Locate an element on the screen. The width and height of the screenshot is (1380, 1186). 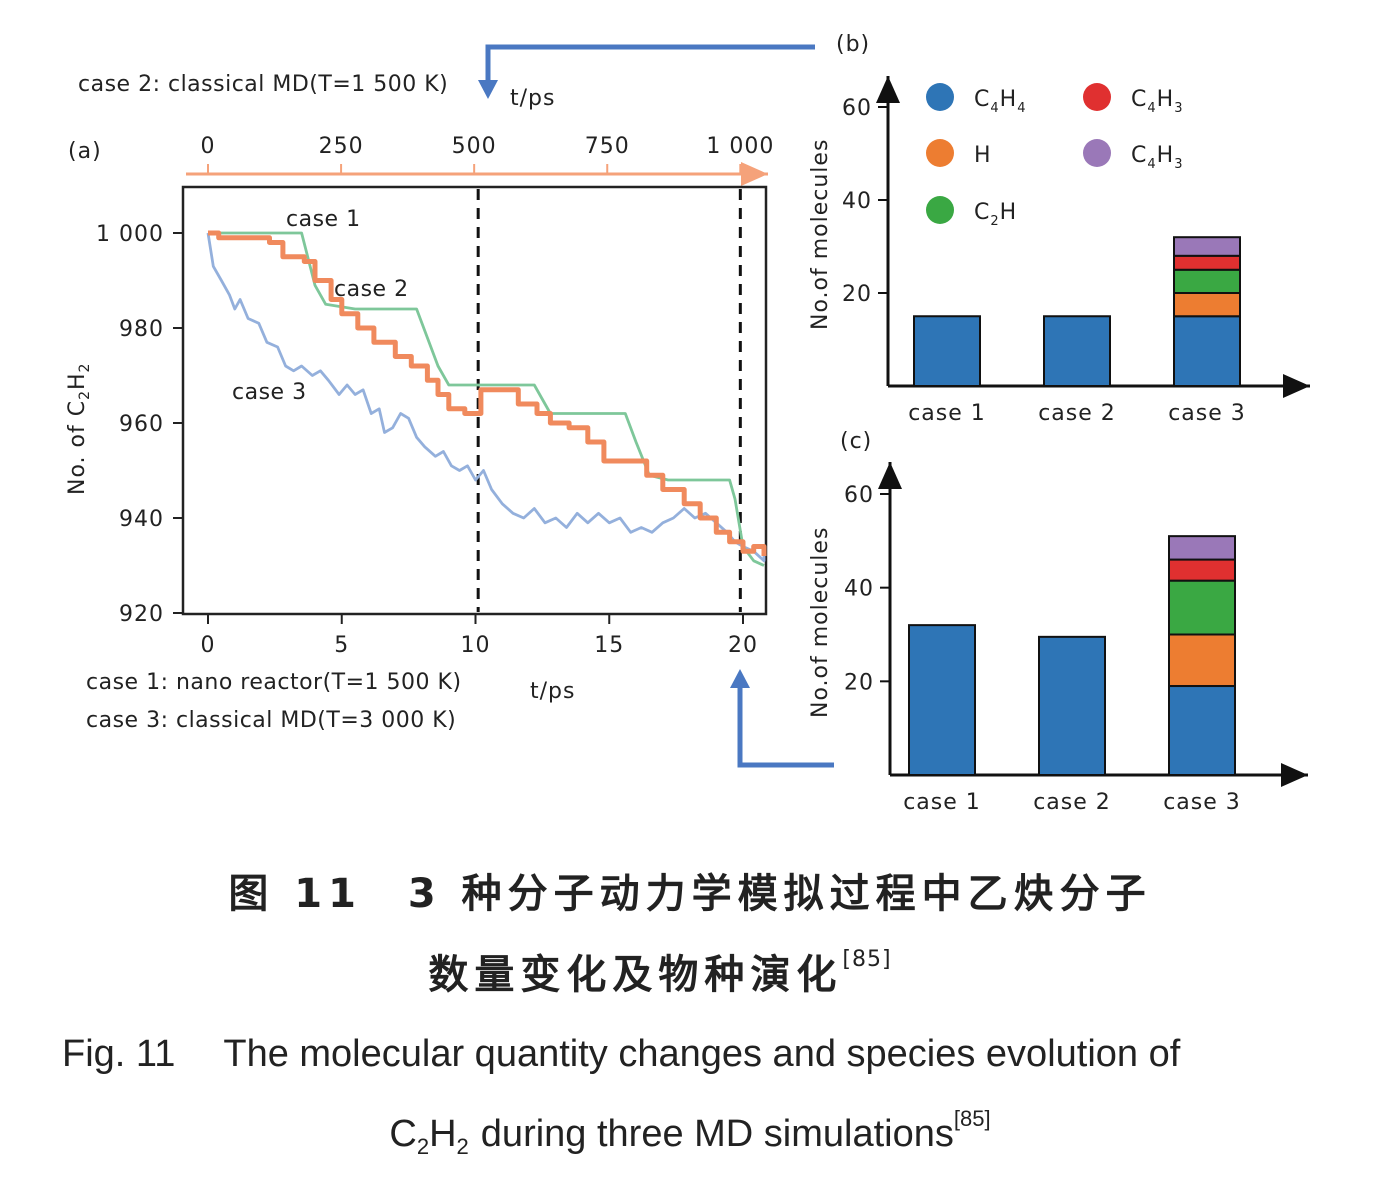
y-tick-label: 920 is located at coordinates (141, 614).